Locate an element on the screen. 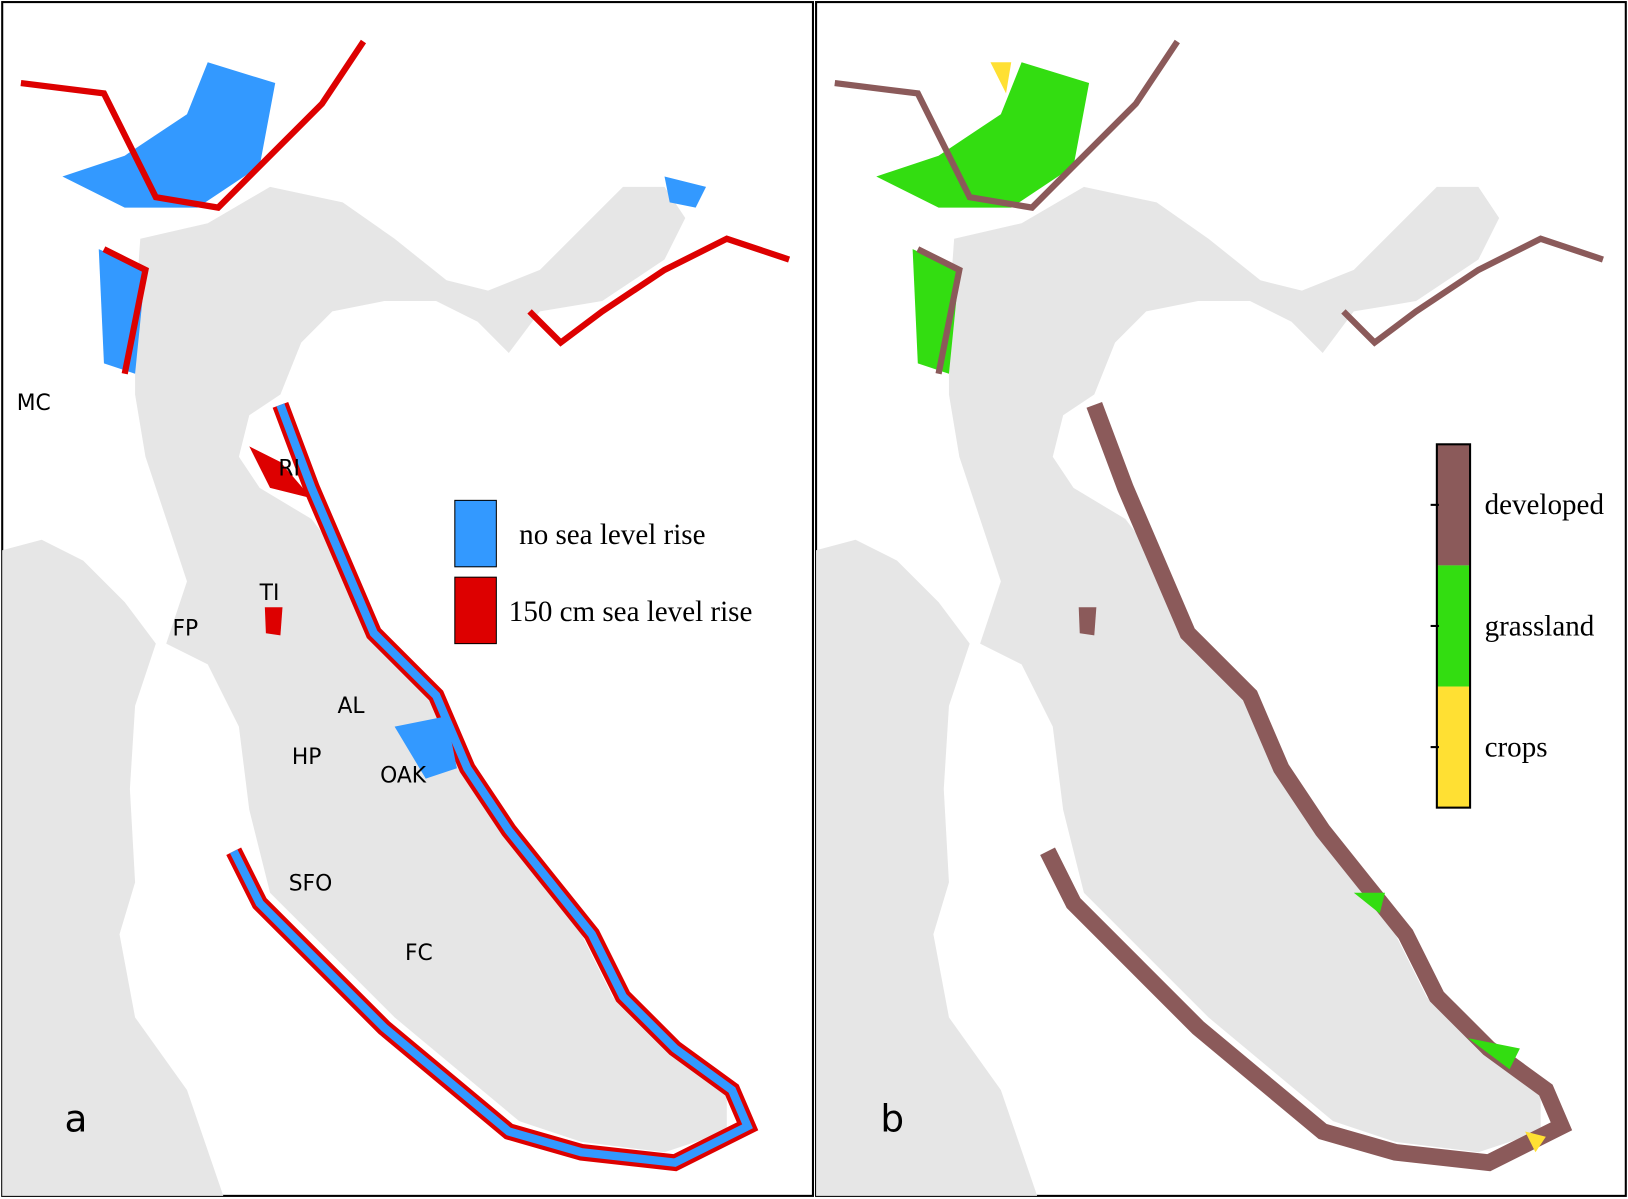 Image resolution: width=1628 pixels, height=1199 pixels. legend-label: no sea level rise is located at coordinates (612, 535).